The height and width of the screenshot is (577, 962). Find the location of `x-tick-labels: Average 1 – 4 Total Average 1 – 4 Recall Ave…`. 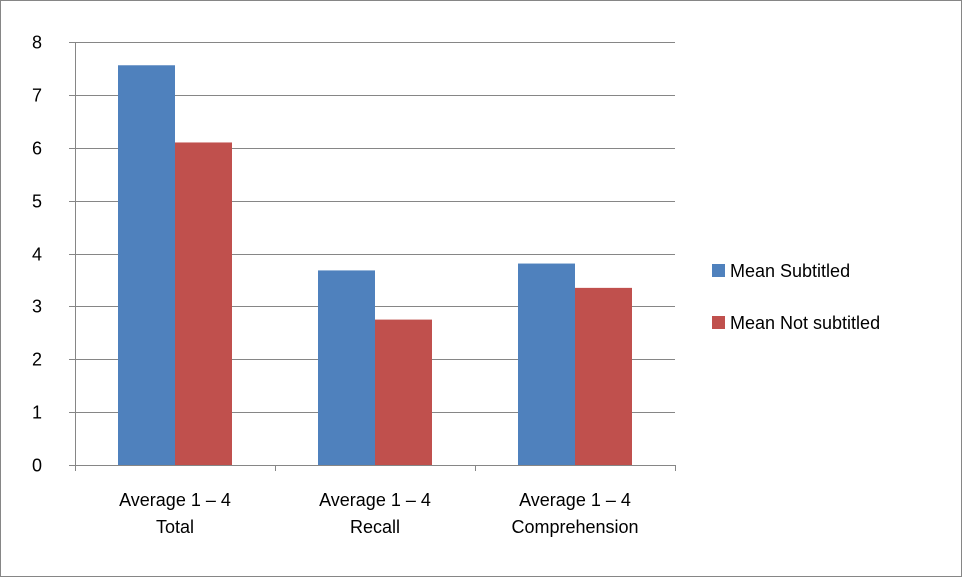

x-tick-labels: Average 1 – 4 Total Average 1 – 4 Recall Ave… is located at coordinates (378, 513).